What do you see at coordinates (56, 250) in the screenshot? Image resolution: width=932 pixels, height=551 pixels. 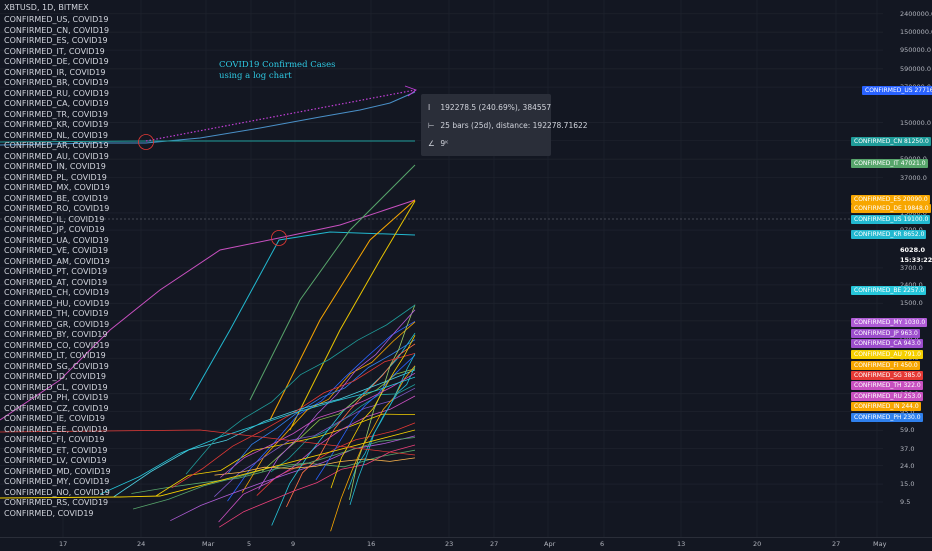 I see `legend-item: CONFIRMED_VE, COVID19` at bounding box center [56, 250].